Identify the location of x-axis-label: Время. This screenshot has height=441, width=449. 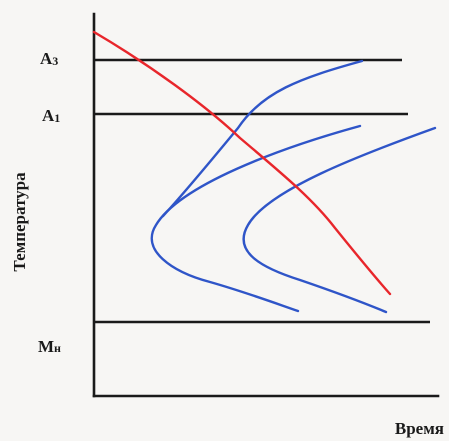
(419, 428).